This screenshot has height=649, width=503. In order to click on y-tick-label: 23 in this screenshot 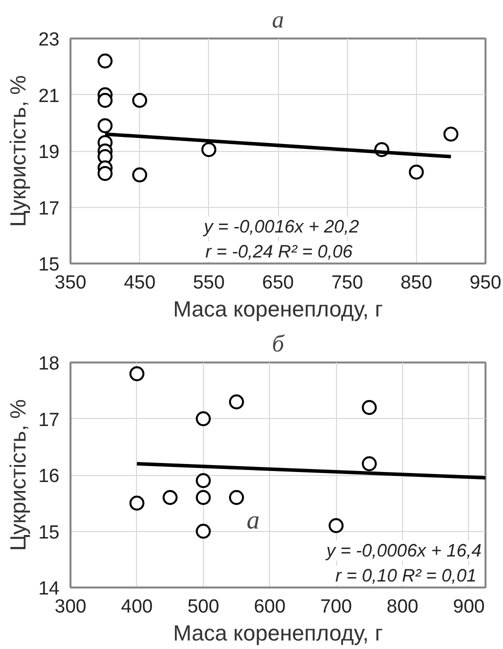, I will do `click(49, 40)`.